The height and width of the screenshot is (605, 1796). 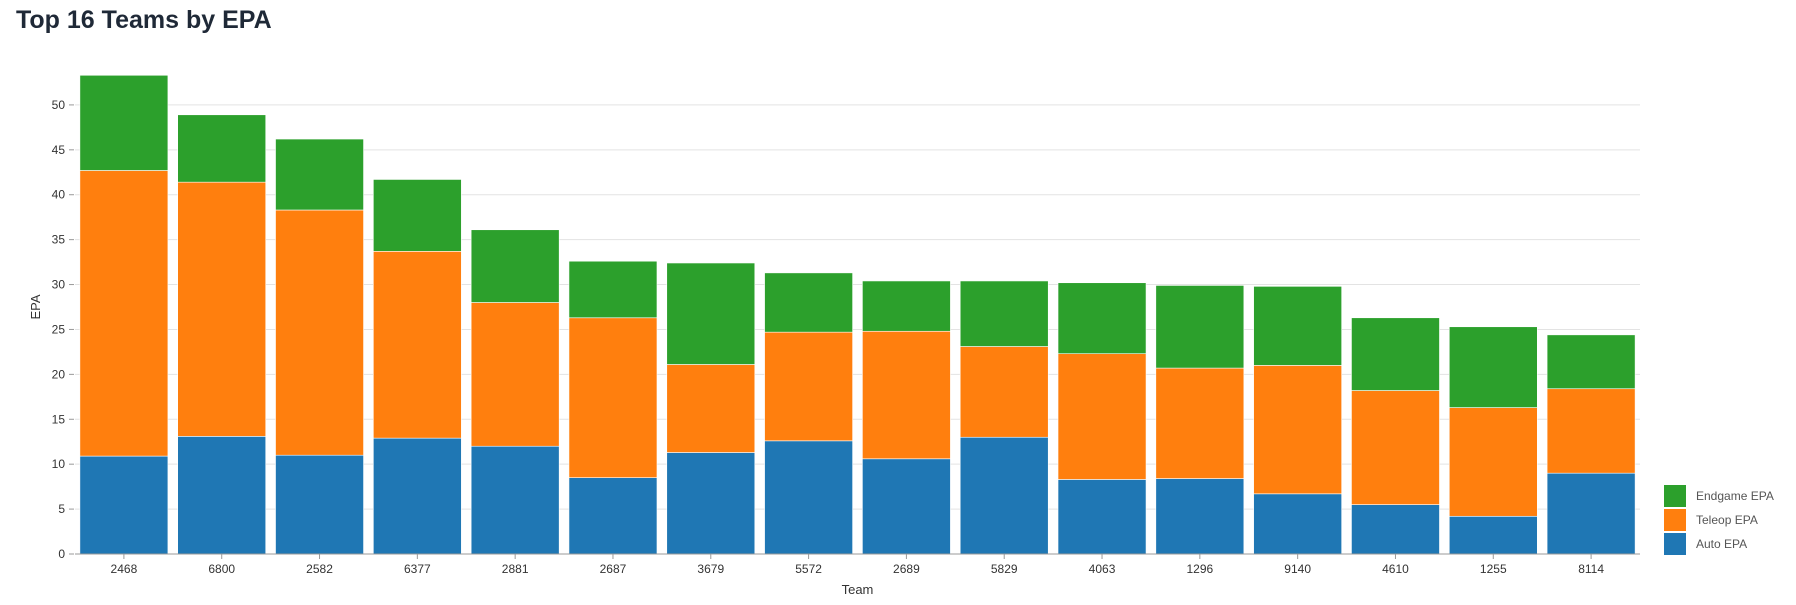 I want to click on chart-title: Top 16 Teams by EPA, so click(x=144, y=20).